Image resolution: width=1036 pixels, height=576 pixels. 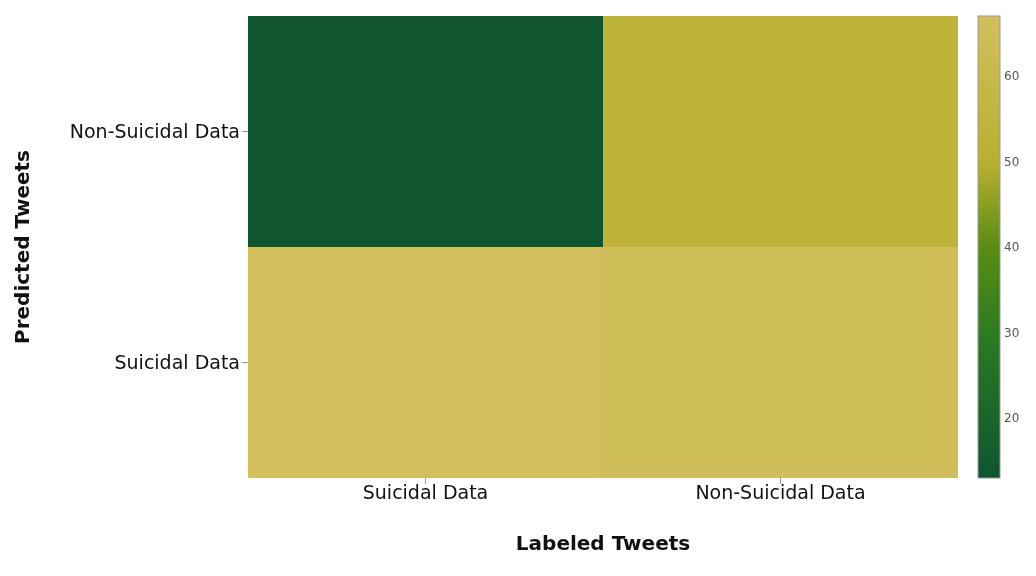 I want to click on y-axis-title: Predicted Tweets, so click(x=22, y=247).